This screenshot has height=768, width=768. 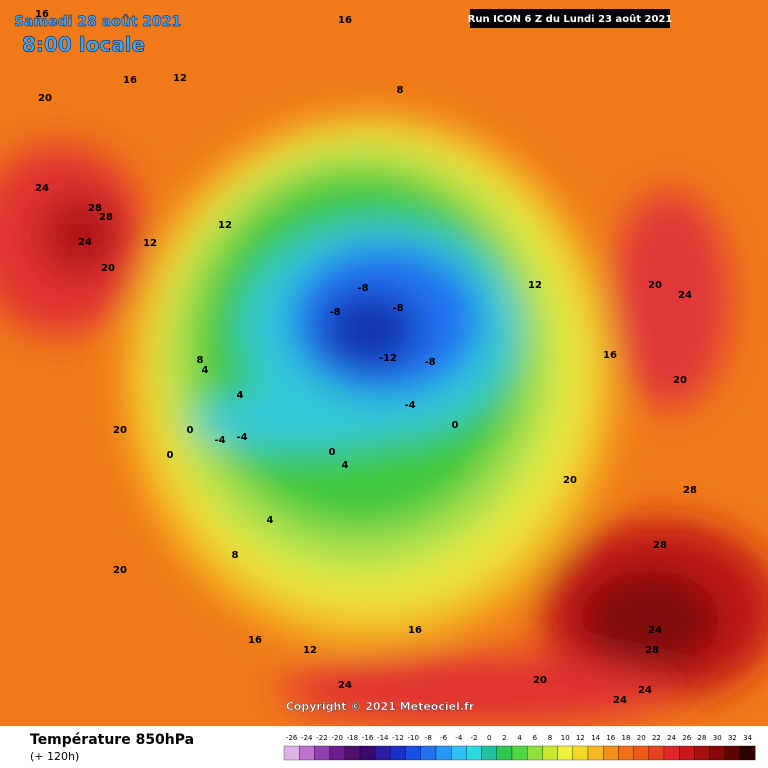 I want to click on colorbar-tick-label: -8, so click(x=428, y=738).